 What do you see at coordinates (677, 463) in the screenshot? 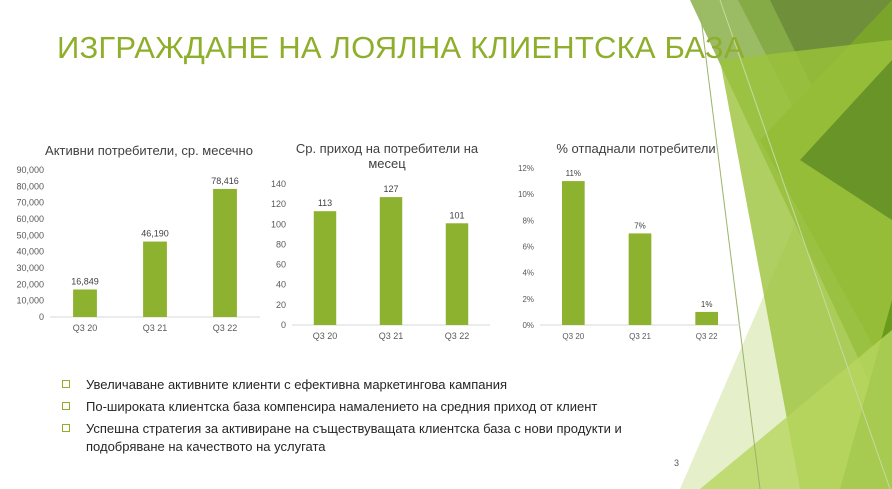
I see `page-number: 3` at bounding box center [677, 463].